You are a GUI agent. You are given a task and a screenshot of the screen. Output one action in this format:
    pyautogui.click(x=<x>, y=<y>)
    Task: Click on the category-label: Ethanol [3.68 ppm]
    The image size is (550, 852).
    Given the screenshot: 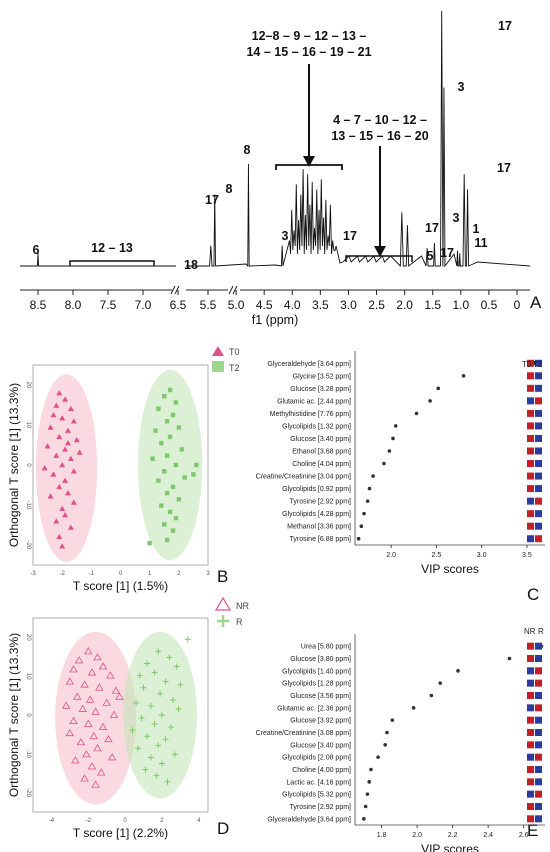 What is the action you would take?
    pyautogui.click(x=321, y=452)
    